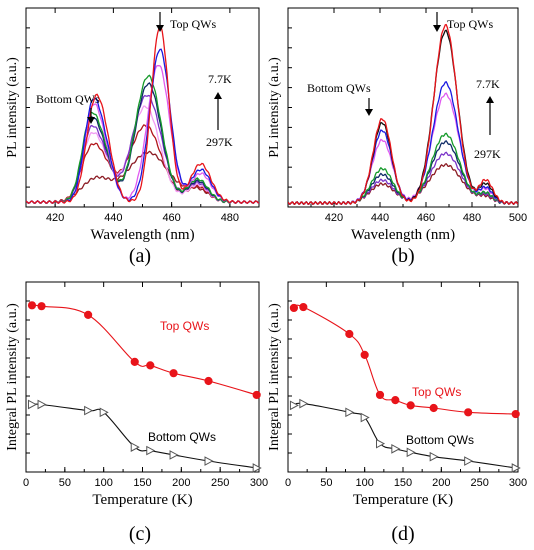 This screenshot has height=550, width=534. What do you see at coordinates (219, 142) in the screenshot?
I see `temp-low-label: 297K` at bounding box center [219, 142].